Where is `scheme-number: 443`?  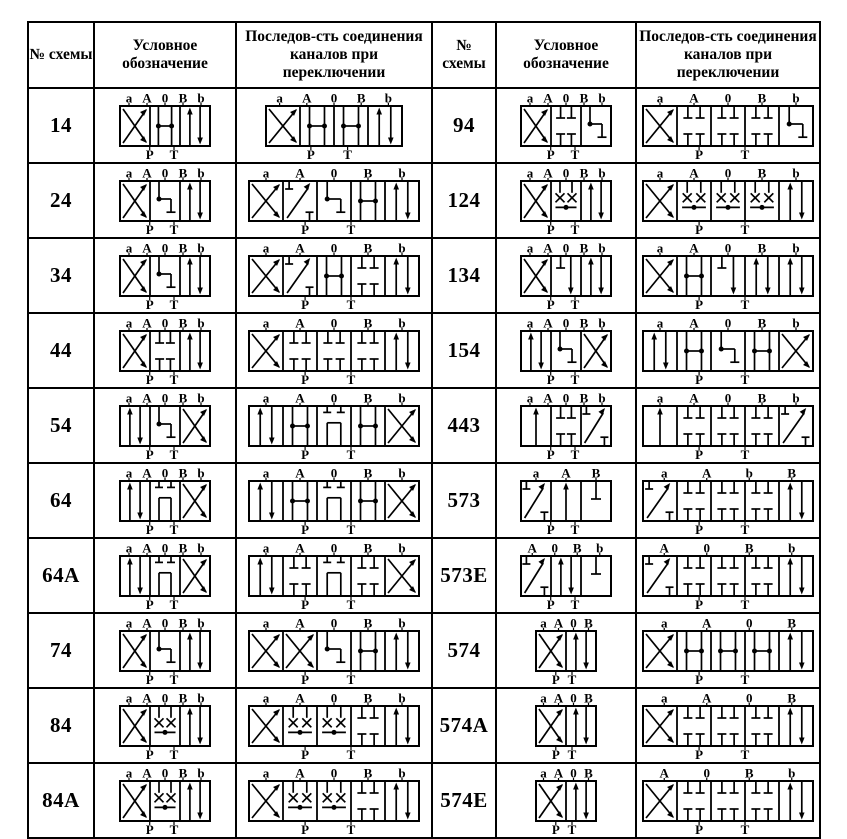 scheme-number: 443 is located at coordinates (464, 425).